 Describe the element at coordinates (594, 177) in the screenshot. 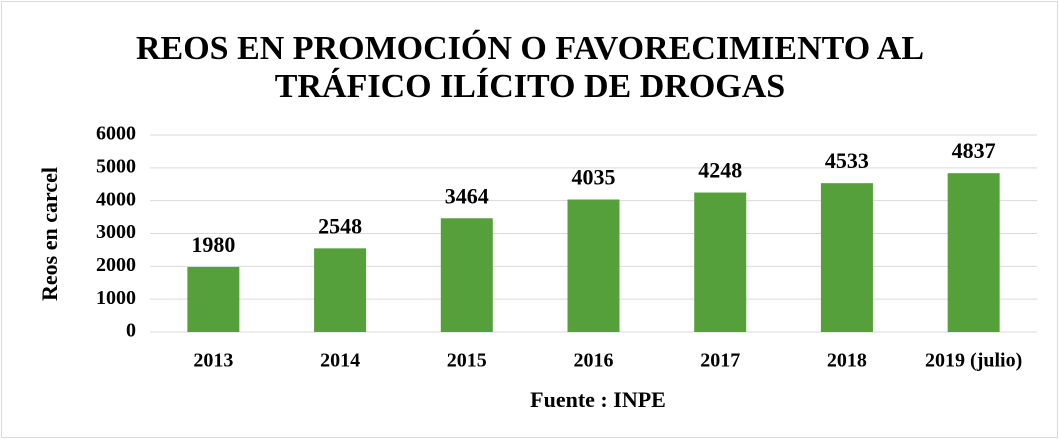

I see `value-label: 4035` at that location.